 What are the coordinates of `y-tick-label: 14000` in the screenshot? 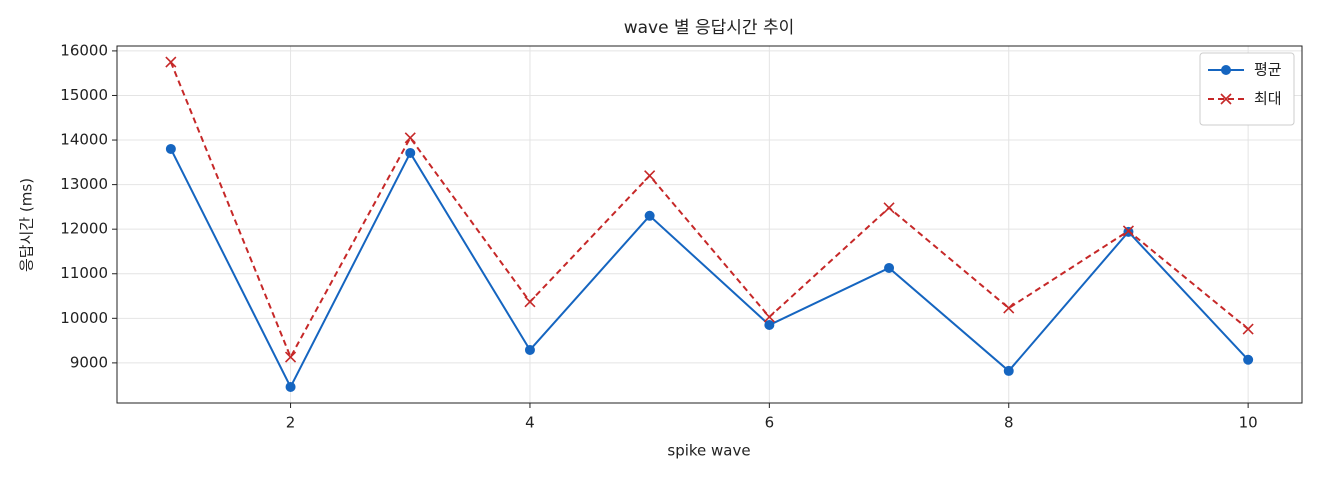 It's located at (84, 140).